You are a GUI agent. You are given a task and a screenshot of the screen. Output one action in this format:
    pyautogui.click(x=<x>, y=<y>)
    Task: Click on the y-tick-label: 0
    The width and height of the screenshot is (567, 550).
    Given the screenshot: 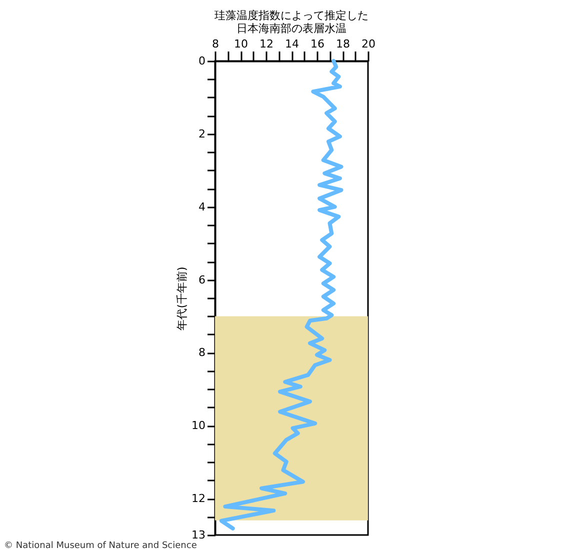 What is the action you would take?
    pyautogui.click(x=202, y=61)
    